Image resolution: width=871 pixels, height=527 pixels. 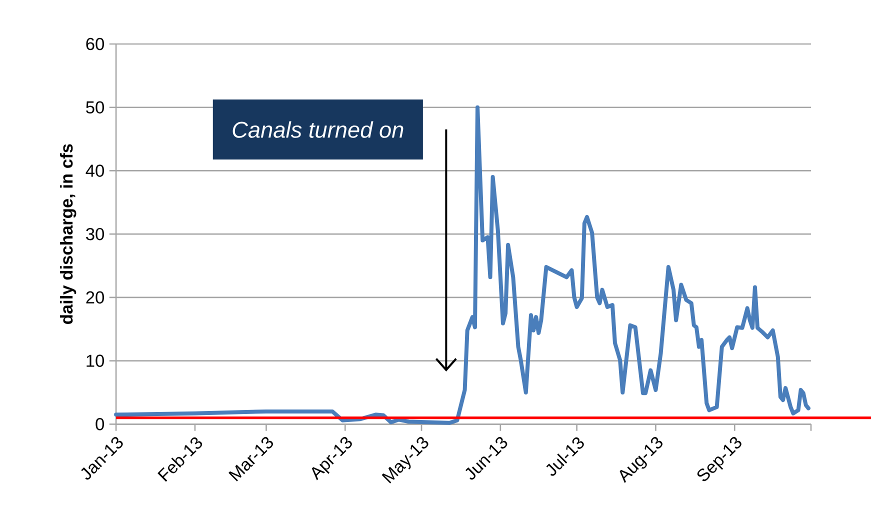 What do you see at coordinates (95, 297) in the screenshot?
I see `y-tick-label: 20` at bounding box center [95, 297].